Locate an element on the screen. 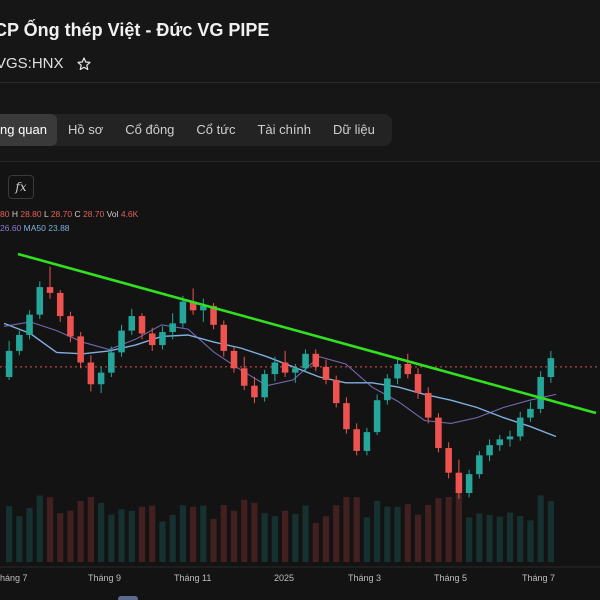 The width and height of the screenshot is (600, 600). star-icon is located at coordinates (84, 64).